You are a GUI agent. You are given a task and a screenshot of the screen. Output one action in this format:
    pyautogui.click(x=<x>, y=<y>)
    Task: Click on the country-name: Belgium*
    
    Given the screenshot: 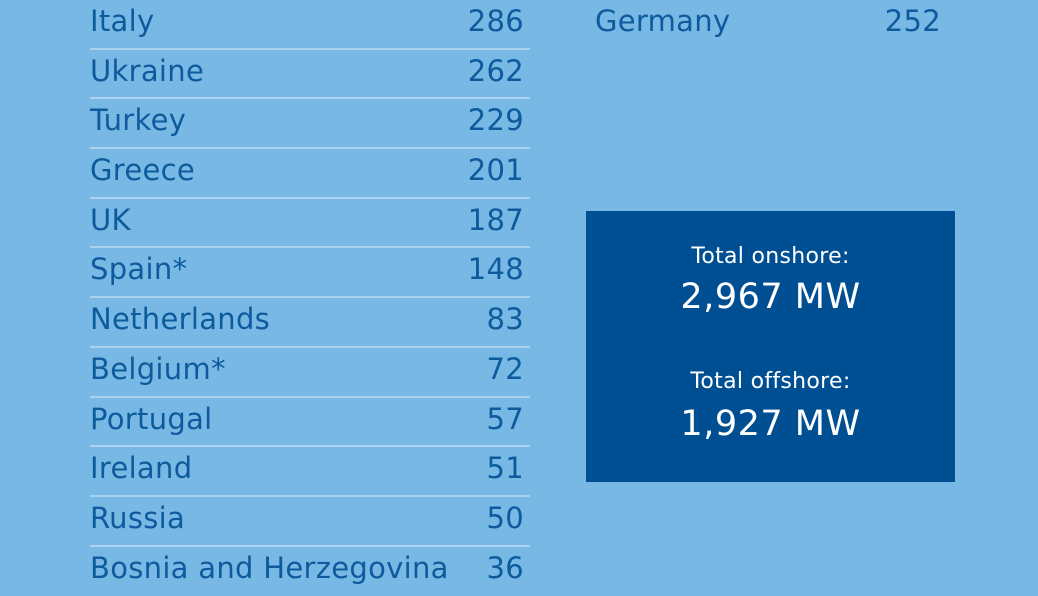 What is the action you would take?
    pyautogui.click(x=158, y=368)
    